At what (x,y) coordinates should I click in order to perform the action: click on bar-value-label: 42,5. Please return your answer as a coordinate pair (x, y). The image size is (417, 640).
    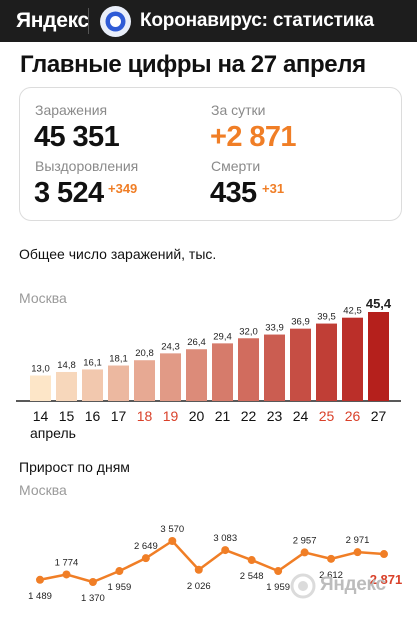
    Looking at the image, I should click on (352, 311).